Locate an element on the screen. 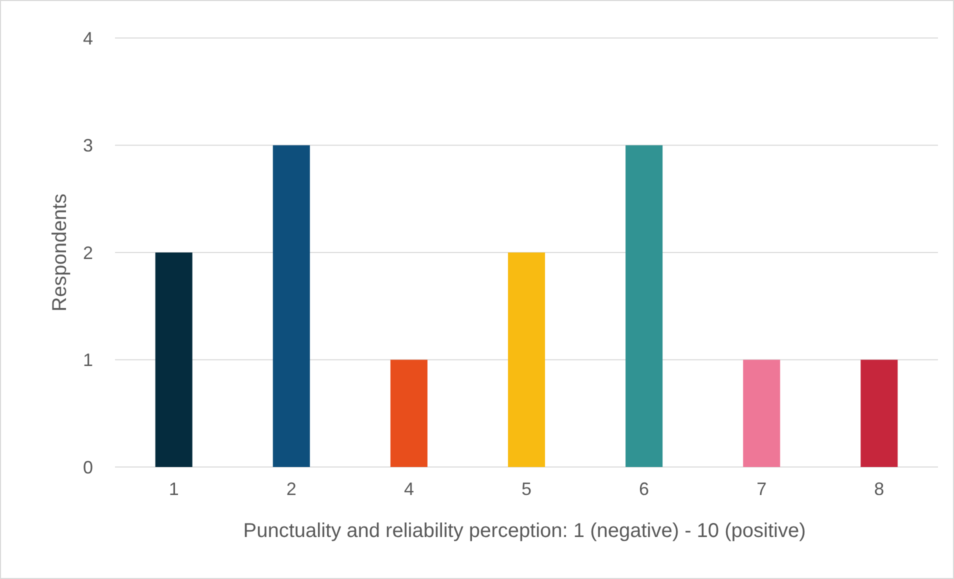 The width and height of the screenshot is (954, 579). y-tick-label: 2 is located at coordinates (87, 252).